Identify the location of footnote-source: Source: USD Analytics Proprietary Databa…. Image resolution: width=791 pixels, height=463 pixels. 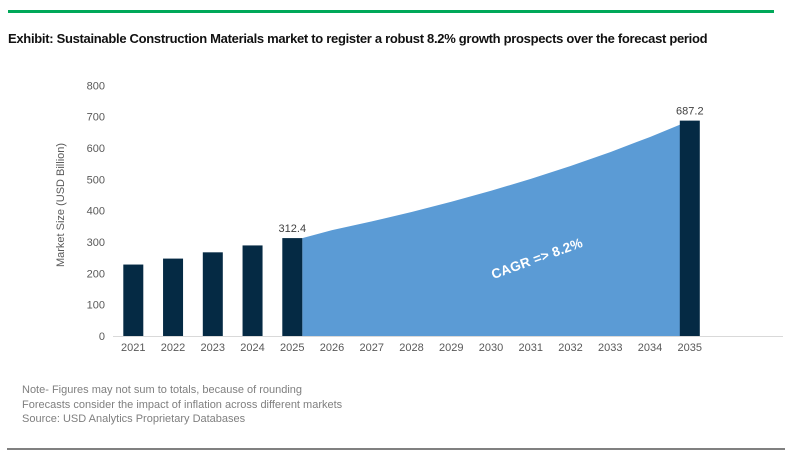
(134, 419).